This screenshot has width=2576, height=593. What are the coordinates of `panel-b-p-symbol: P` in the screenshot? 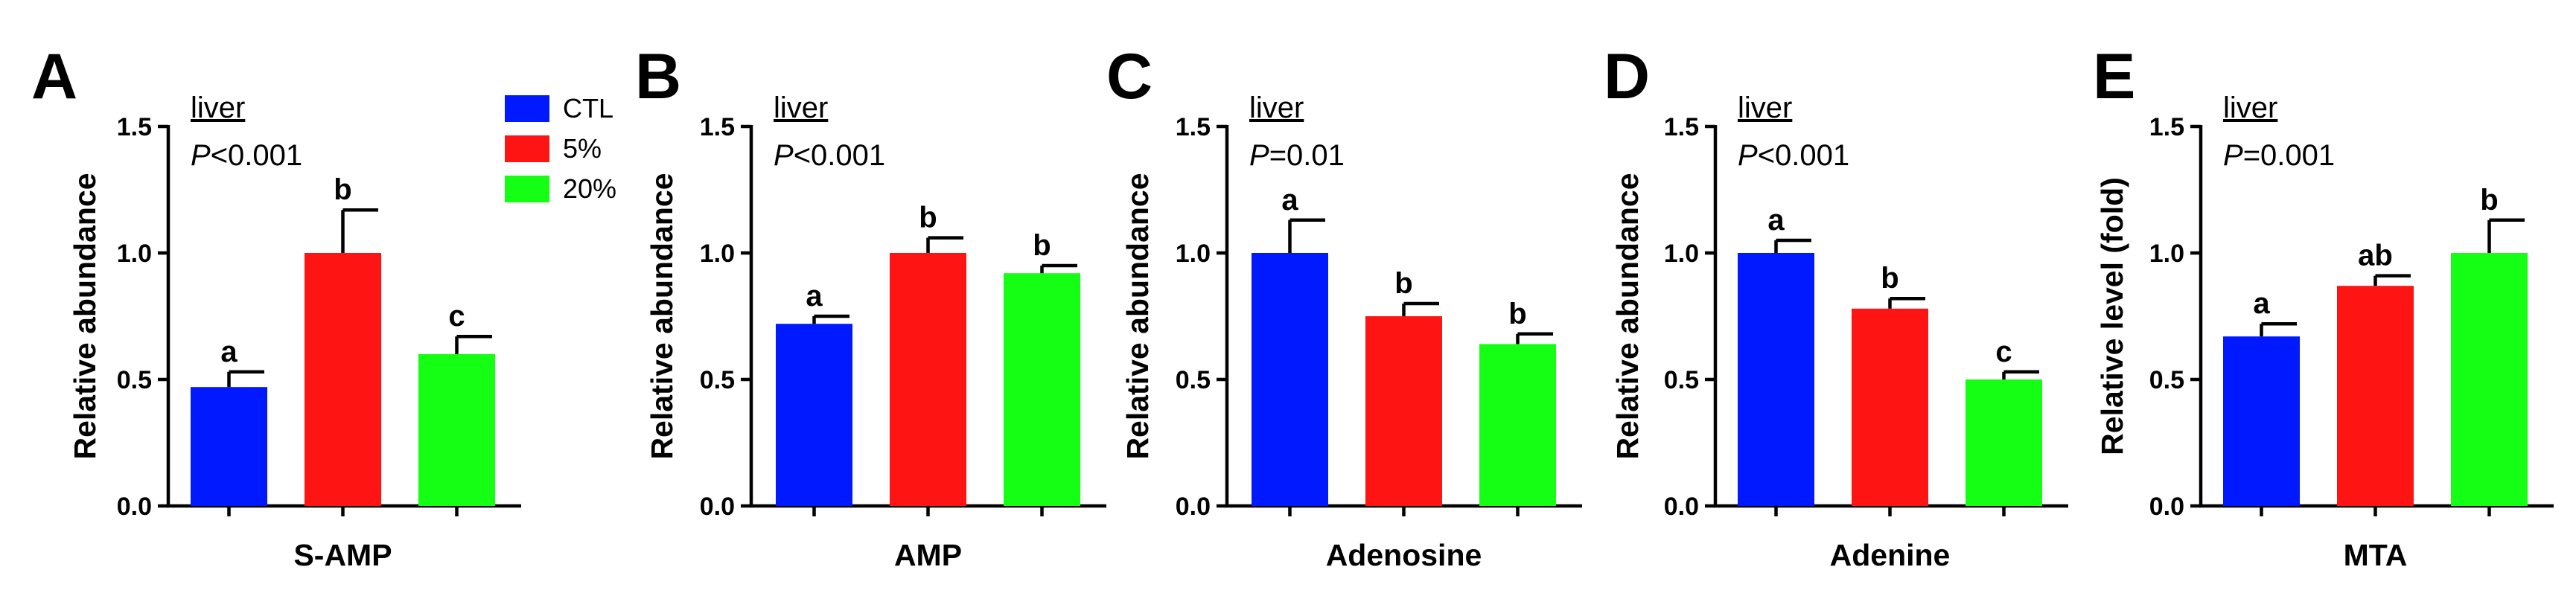 It's located at (784, 155).